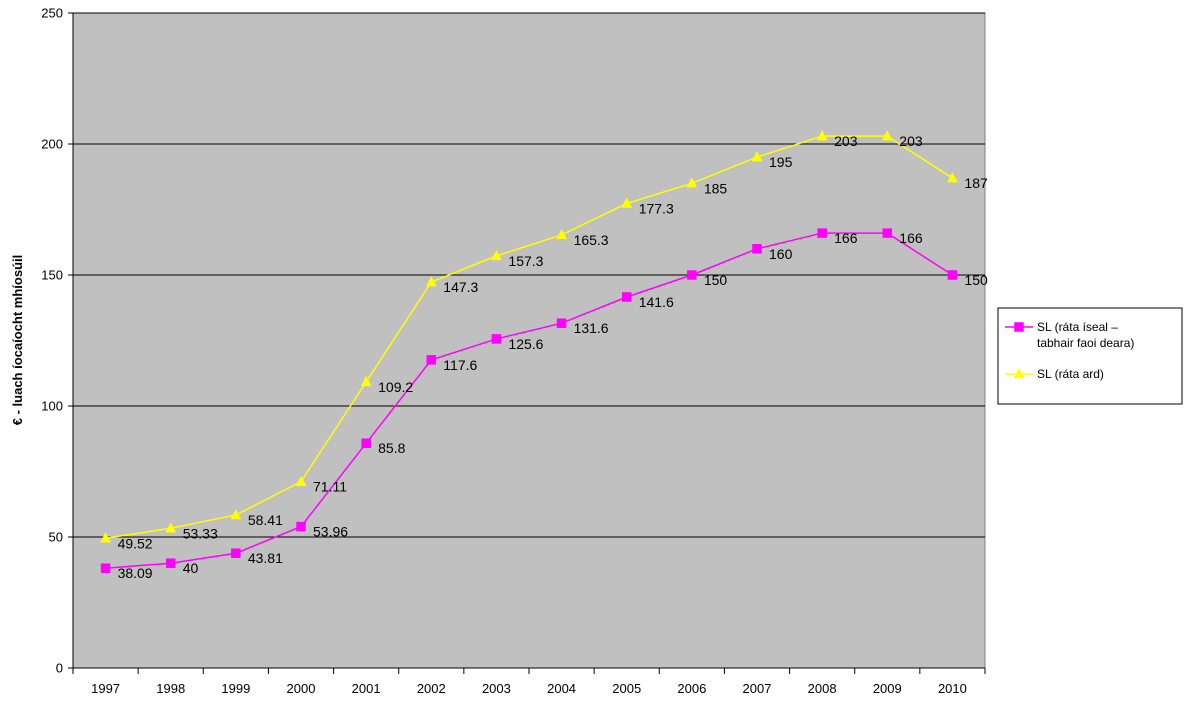 This screenshot has height=709, width=1187. I want to click on data-point-s0-2009, so click(887, 233).